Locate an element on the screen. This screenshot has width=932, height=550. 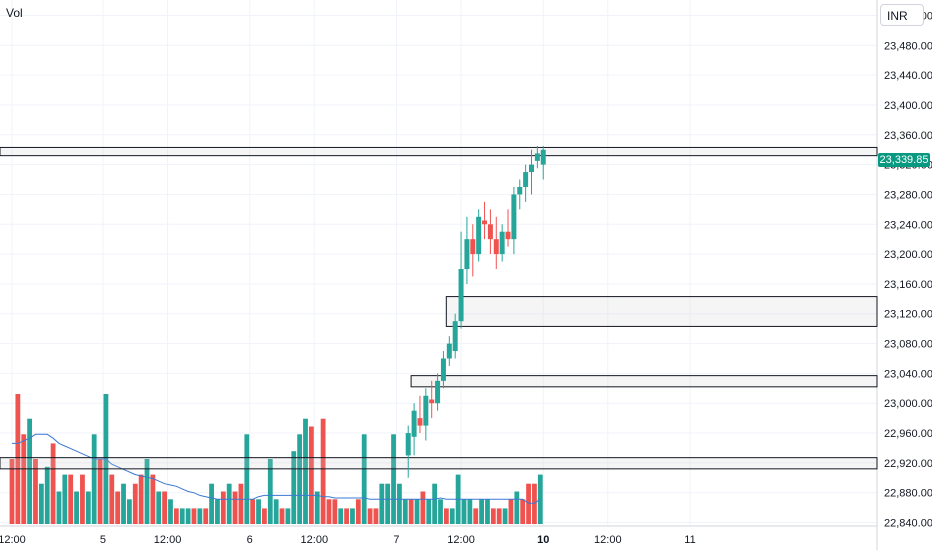
currency-button: INR is located at coordinates (902, 15).